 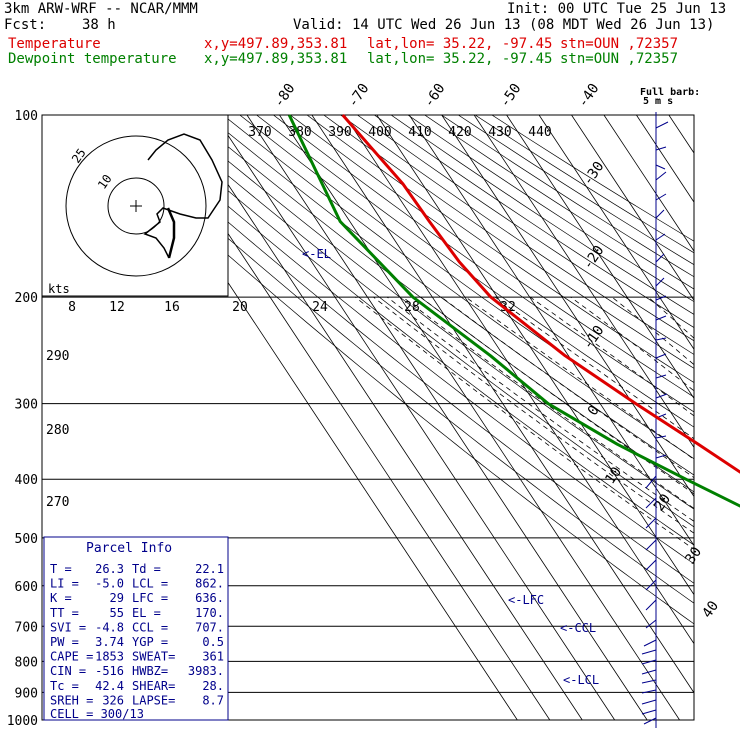 I want to click on isotherm-label: 10, so click(x=613, y=475).